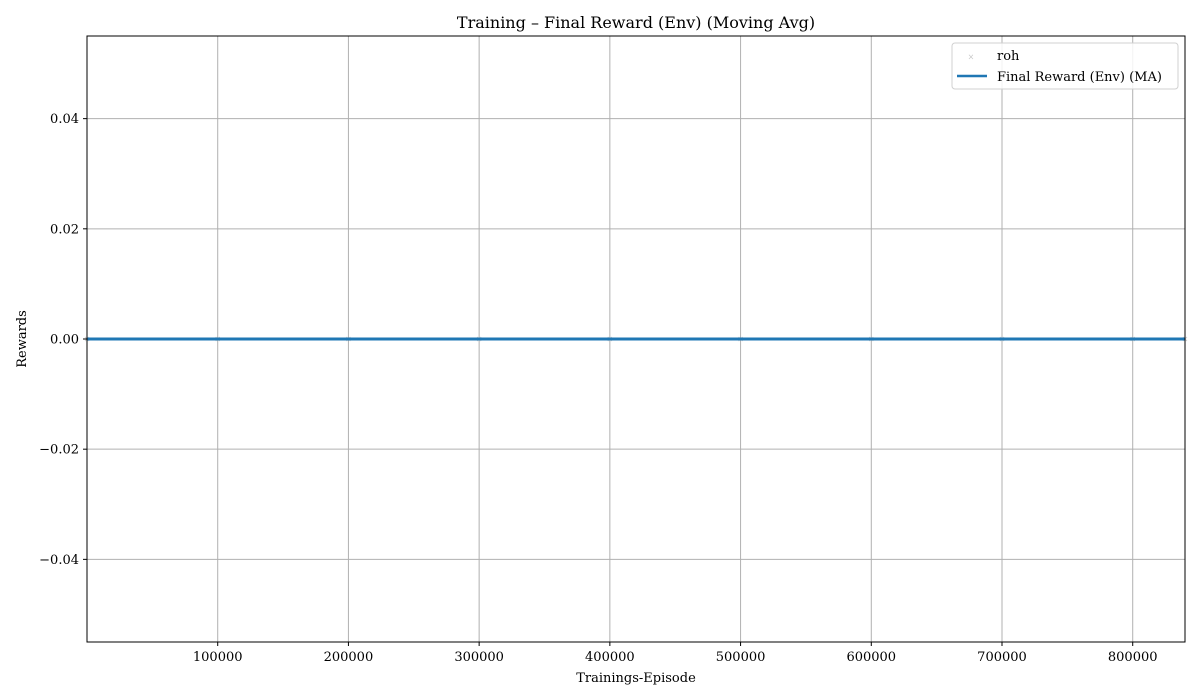 The image size is (1200, 700). Describe the element at coordinates (59, 450) in the screenshot. I see `y-tick-label: −0.02` at that location.